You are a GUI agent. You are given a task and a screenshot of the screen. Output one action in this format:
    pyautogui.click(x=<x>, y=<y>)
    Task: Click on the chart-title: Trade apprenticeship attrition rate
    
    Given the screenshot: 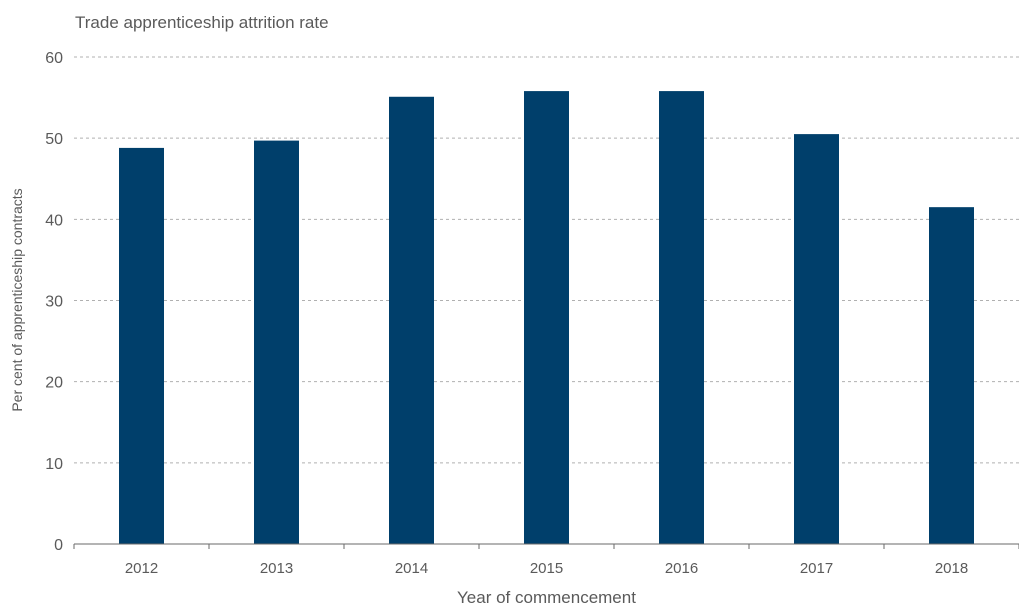 What is the action you would take?
    pyautogui.click(x=202, y=22)
    